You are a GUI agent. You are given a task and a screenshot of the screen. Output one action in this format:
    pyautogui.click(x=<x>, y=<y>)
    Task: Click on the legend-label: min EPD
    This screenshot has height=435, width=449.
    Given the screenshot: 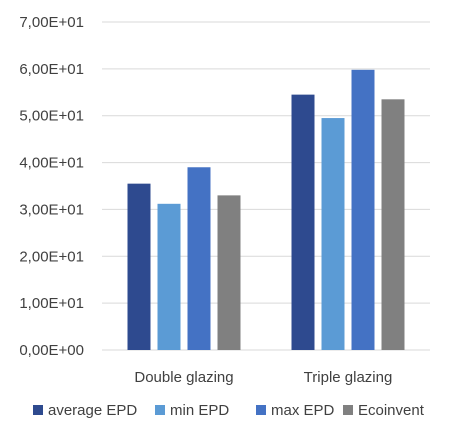 What is the action you would take?
    pyautogui.click(x=199, y=410)
    